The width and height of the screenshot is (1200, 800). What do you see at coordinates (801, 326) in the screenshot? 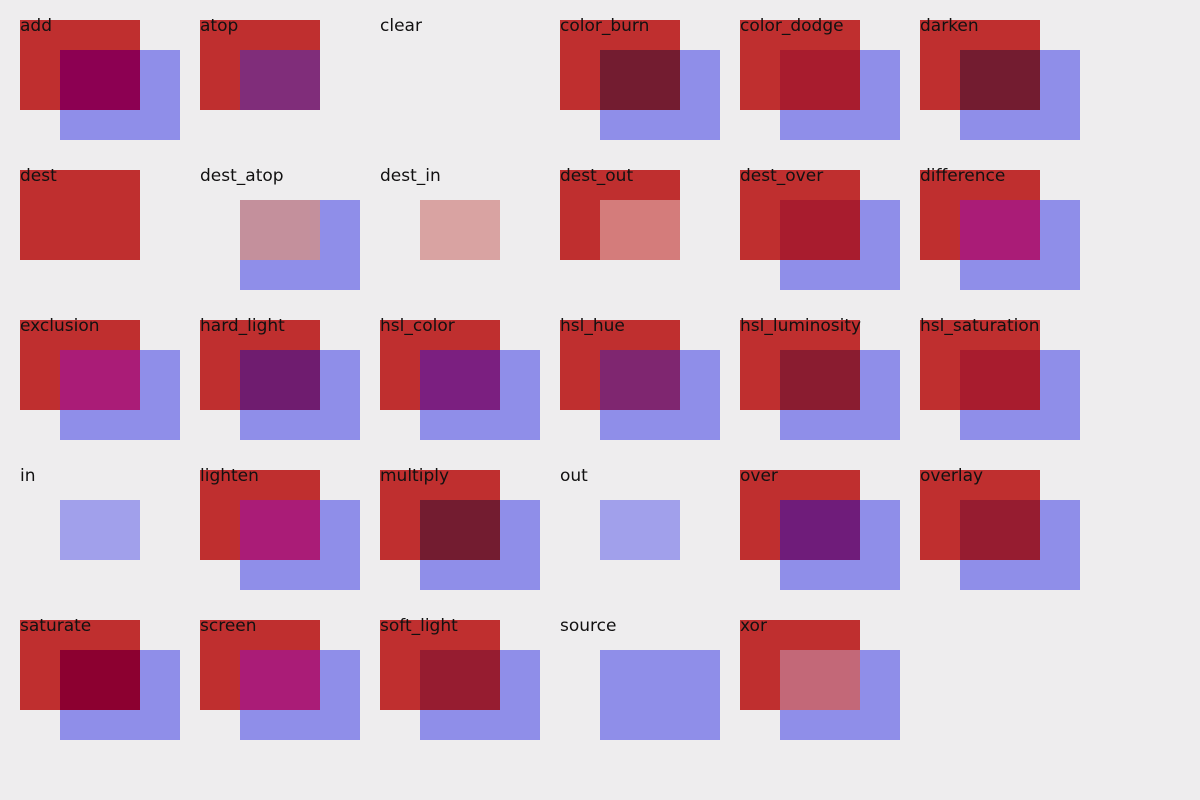
I see `blend-mode-label: hsl_luminosity` at bounding box center [801, 326].